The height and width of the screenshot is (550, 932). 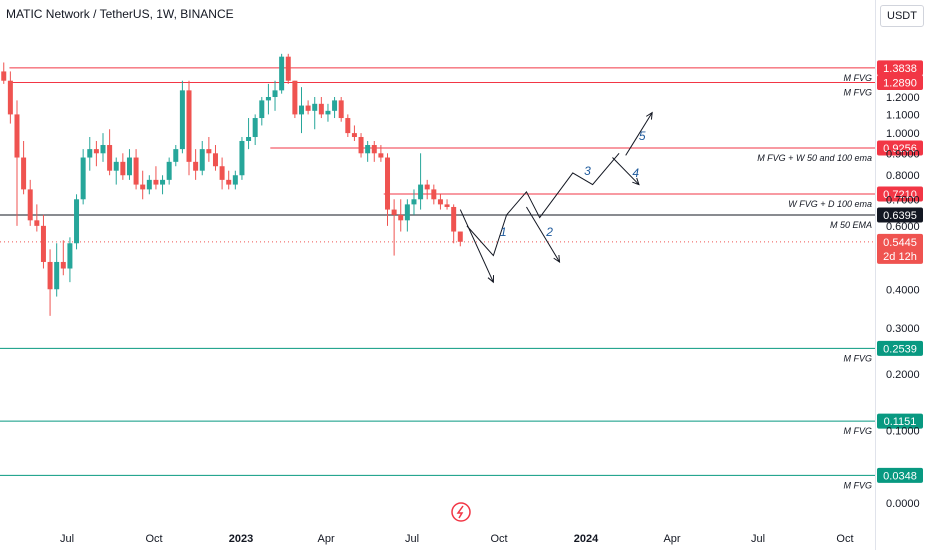 What do you see at coordinates (549, 232) in the screenshot?
I see `wave-label: 2` at bounding box center [549, 232].